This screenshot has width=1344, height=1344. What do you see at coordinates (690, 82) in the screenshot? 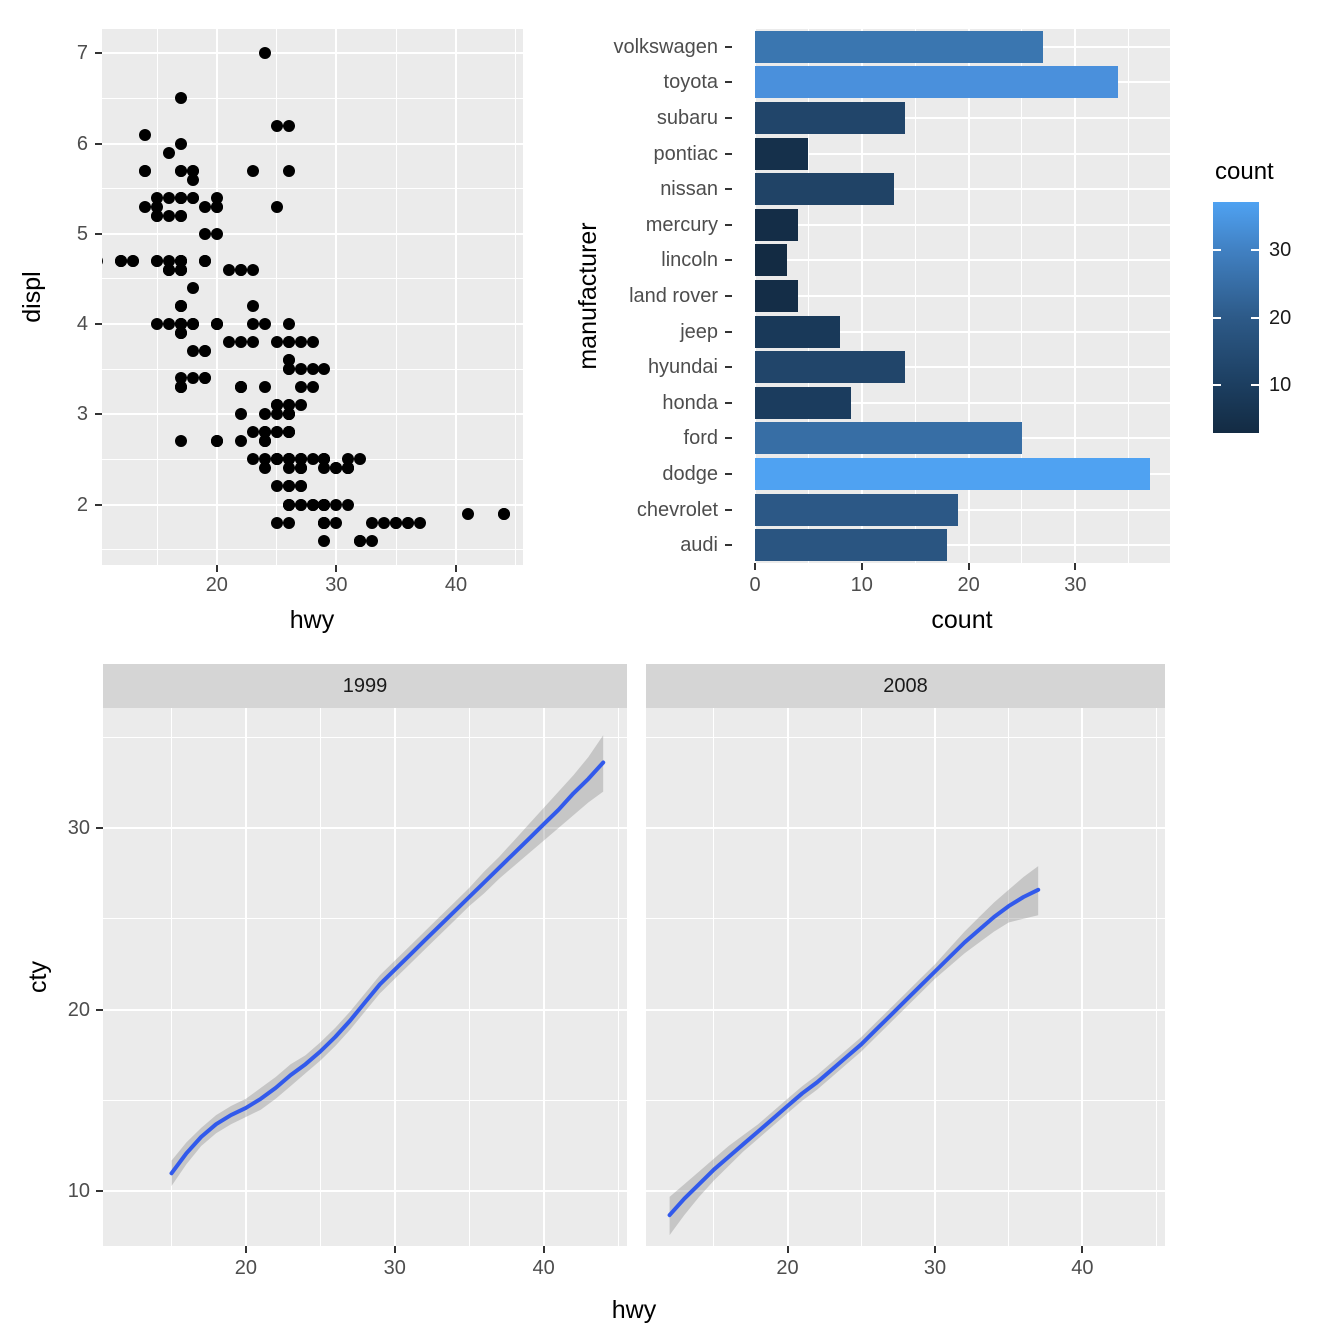
I see `category-label: toyota` at bounding box center [690, 82].